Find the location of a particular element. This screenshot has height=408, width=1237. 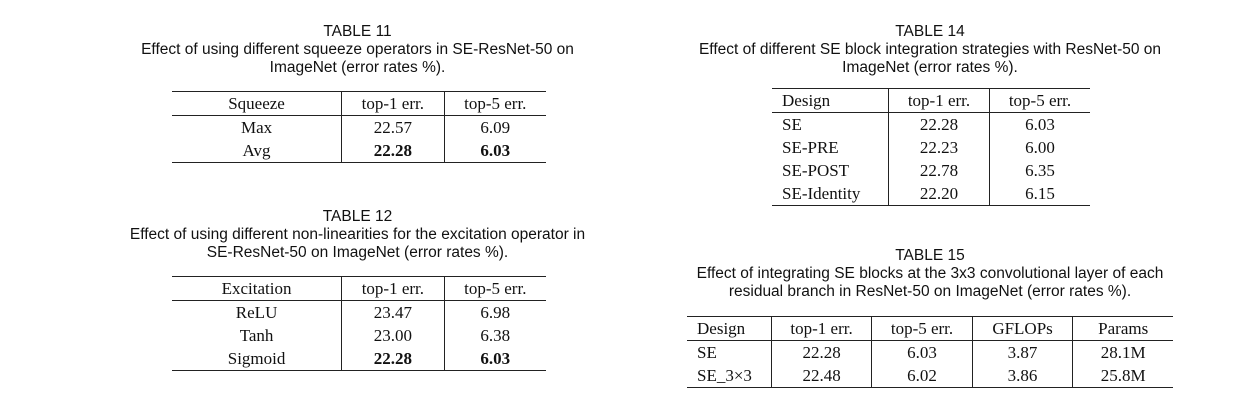

table-cell: 6.35 is located at coordinates (1040, 170).